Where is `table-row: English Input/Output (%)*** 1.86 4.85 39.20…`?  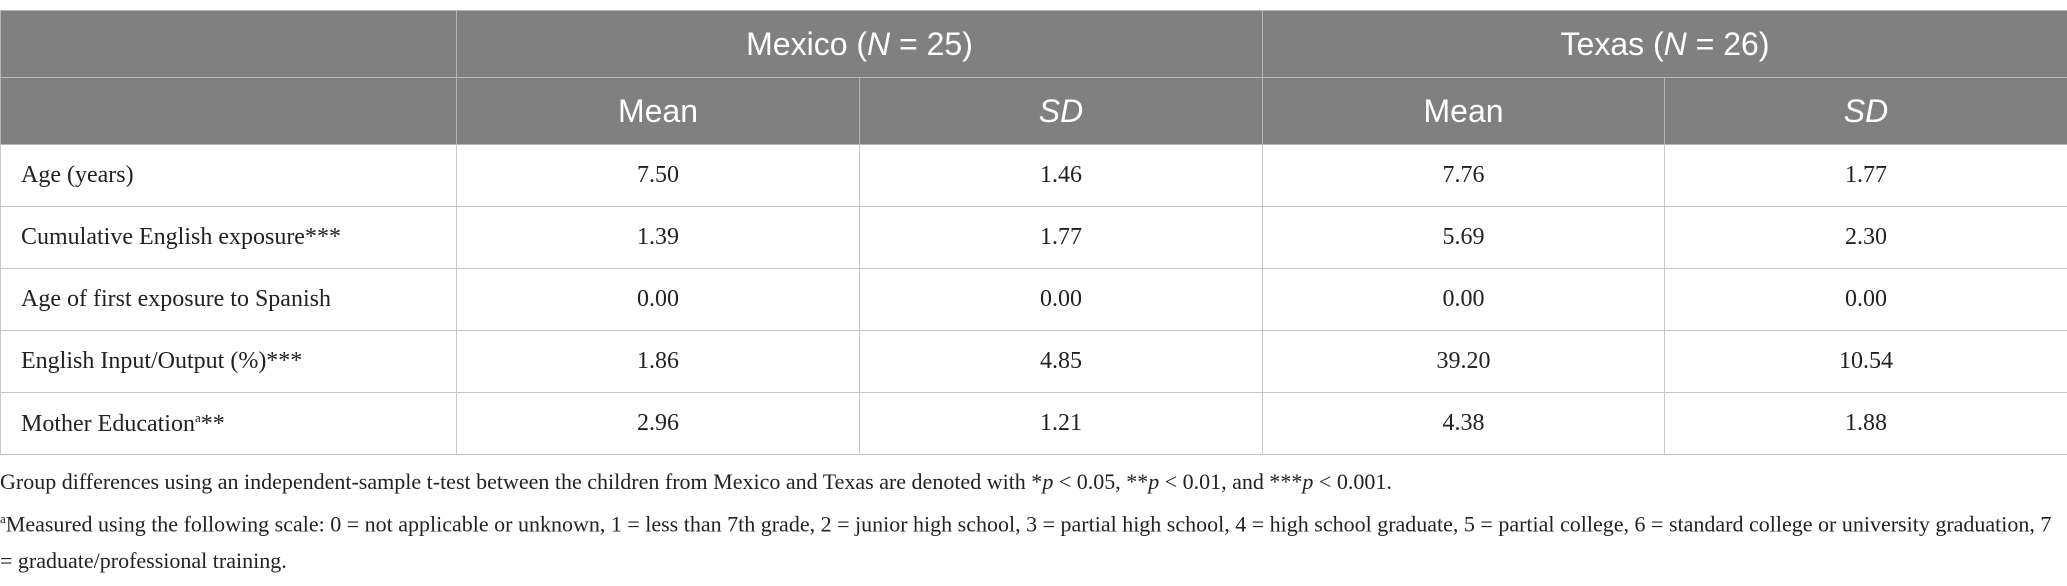 table-row: English Input/Output (%)*** 1.86 4.85 39.20… is located at coordinates (1033, 361).